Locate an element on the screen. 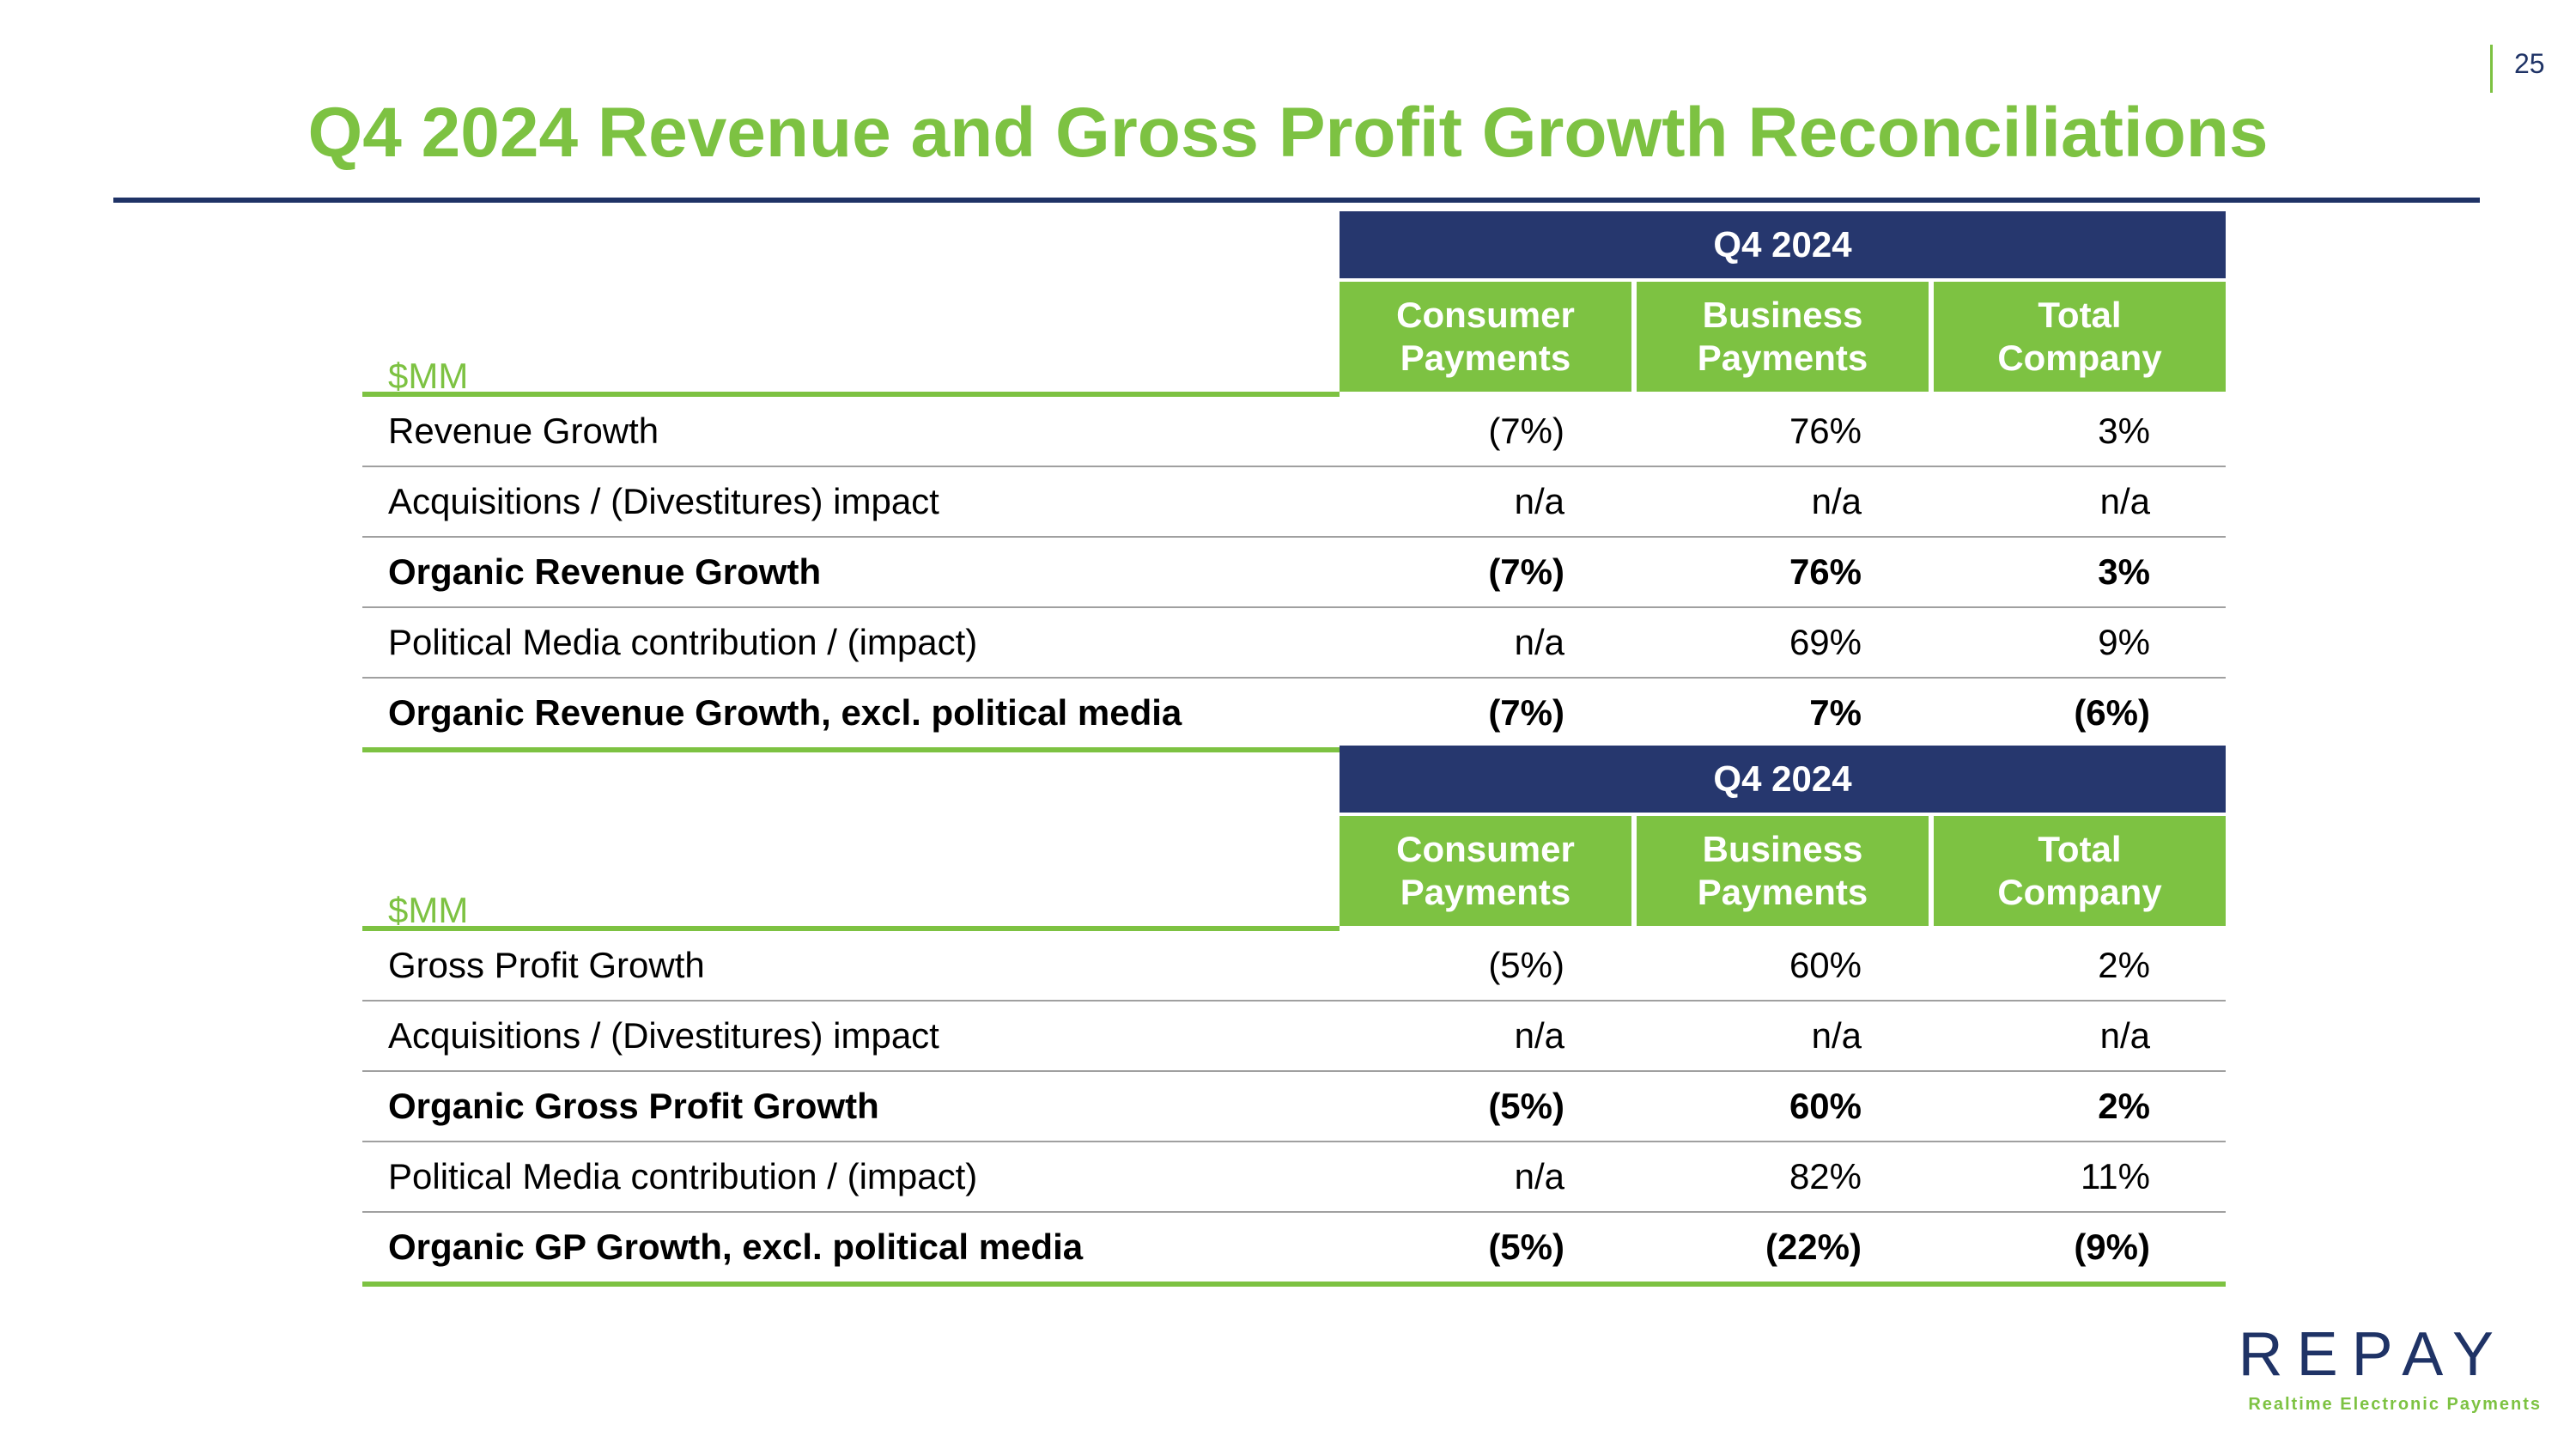 This screenshot has height=1449, width=2576. row-label: Organic GP Growth, excl. political media is located at coordinates (736, 1247).